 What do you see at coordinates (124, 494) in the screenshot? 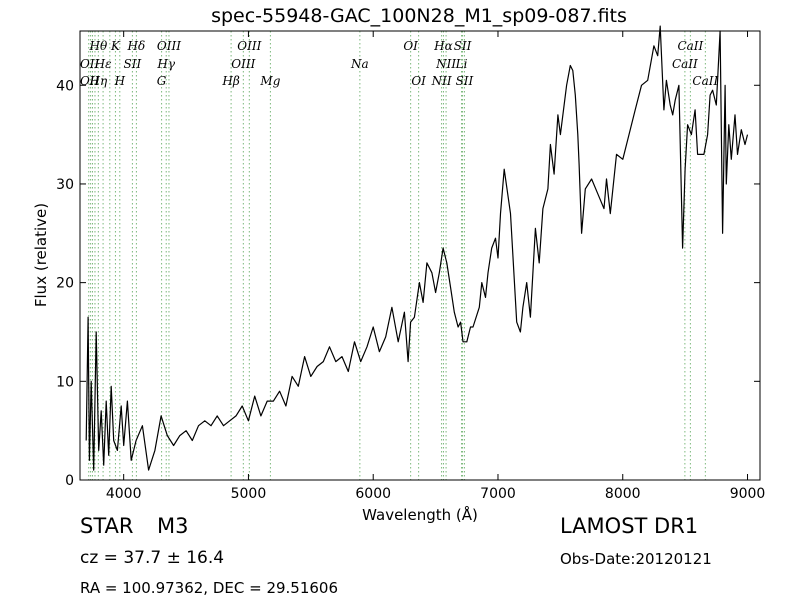
I see `x-tick-label: 4000` at bounding box center [124, 494].